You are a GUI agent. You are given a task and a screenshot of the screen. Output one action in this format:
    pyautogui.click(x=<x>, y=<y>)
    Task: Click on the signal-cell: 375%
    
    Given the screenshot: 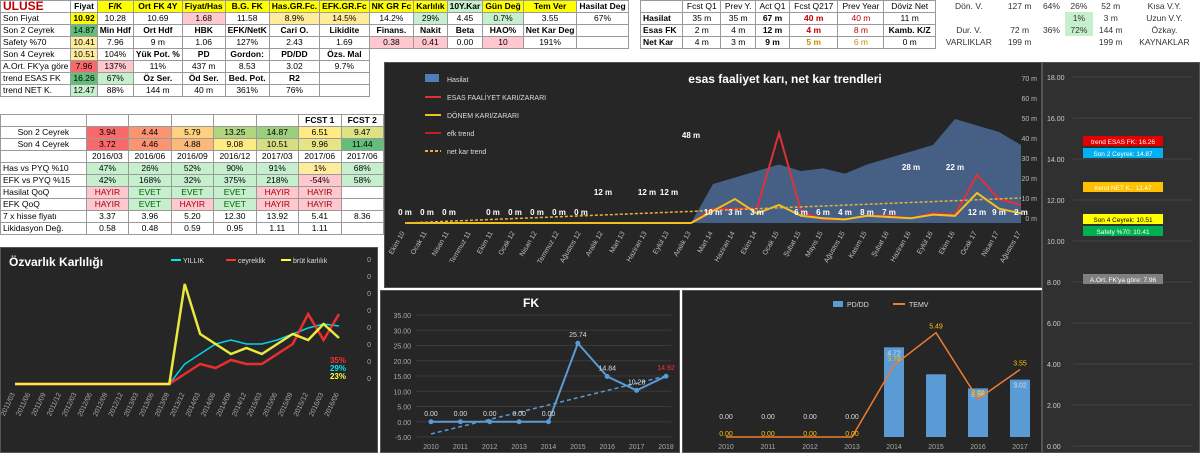 What is the action you would take?
    pyautogui.click(x=235, y=180)
    